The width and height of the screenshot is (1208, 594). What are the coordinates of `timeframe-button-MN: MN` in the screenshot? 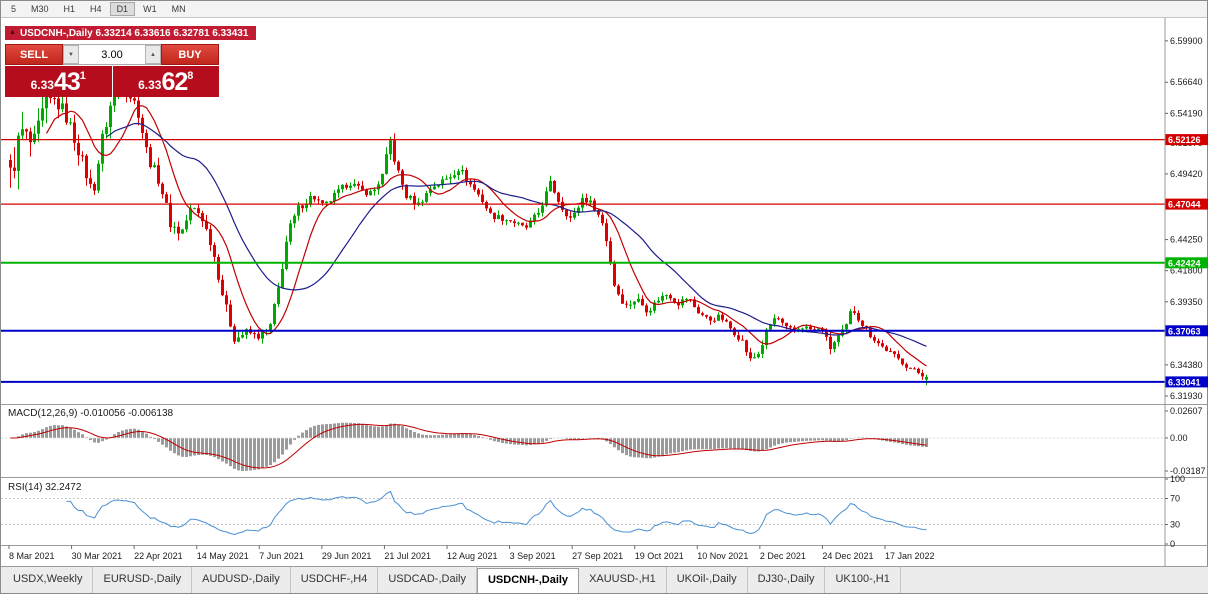 It's located at (179, 9).